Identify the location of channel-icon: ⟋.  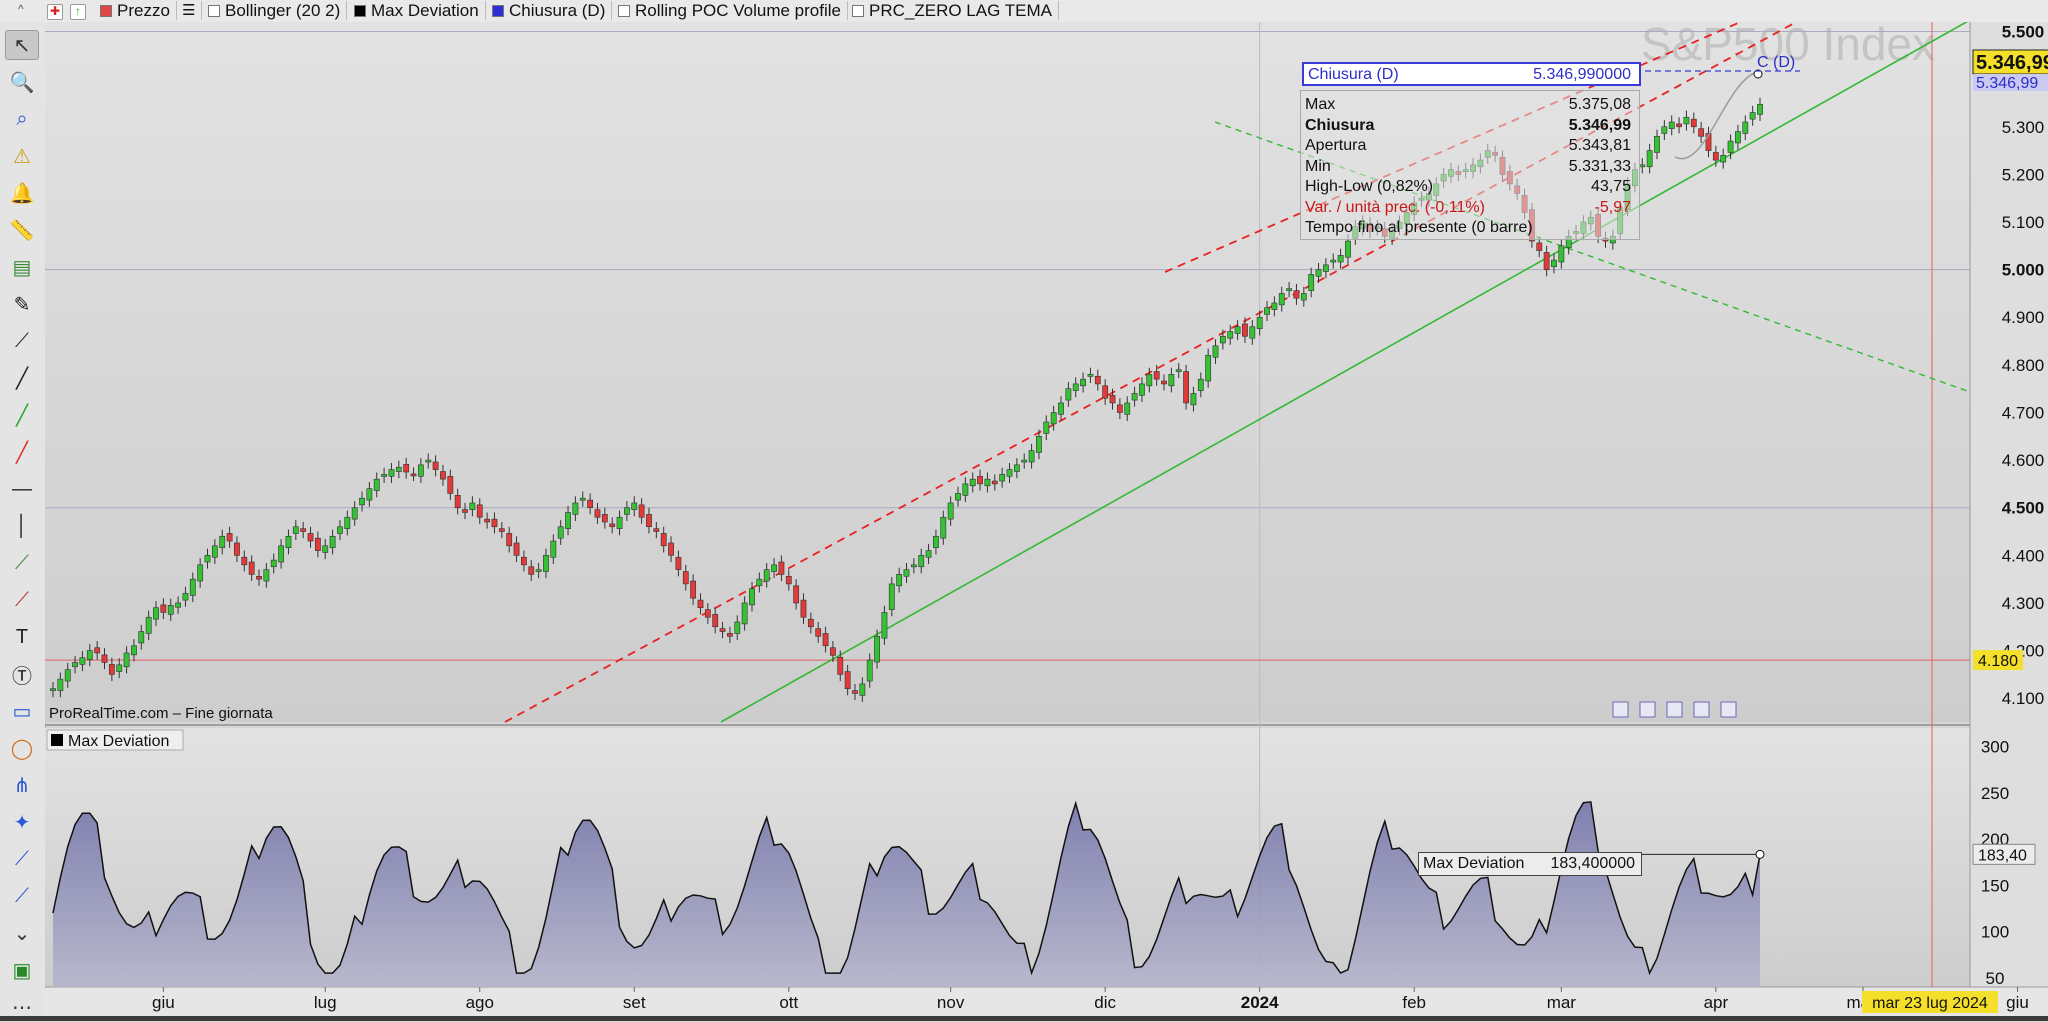
(22, 562).